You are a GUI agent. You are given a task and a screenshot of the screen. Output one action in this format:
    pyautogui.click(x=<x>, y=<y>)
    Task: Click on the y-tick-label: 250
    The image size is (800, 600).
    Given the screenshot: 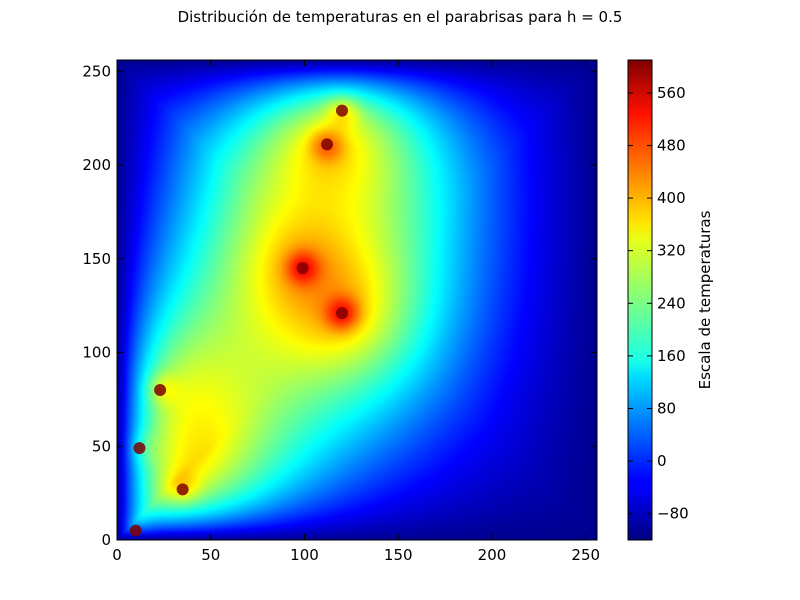 What is the action you would take?
    pyautogui.click(x=96, y=71)
    